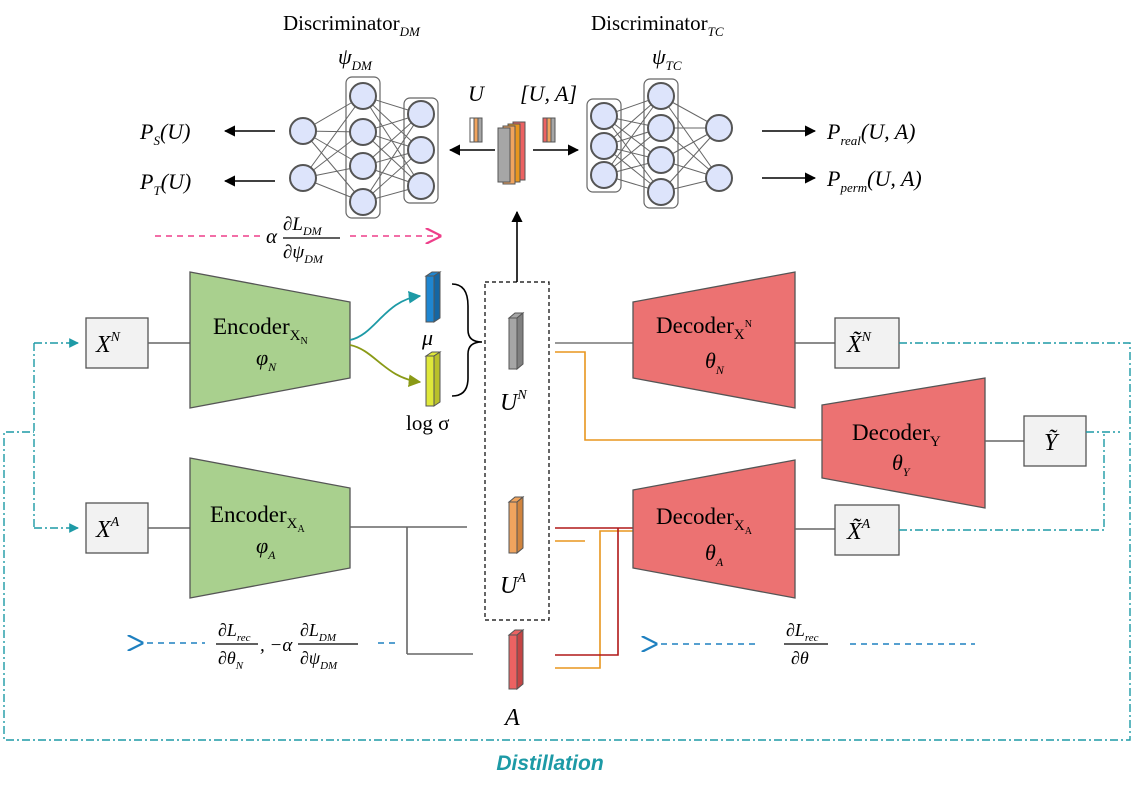  I want to click on encoder-n-param: φN, so click(266, 359).